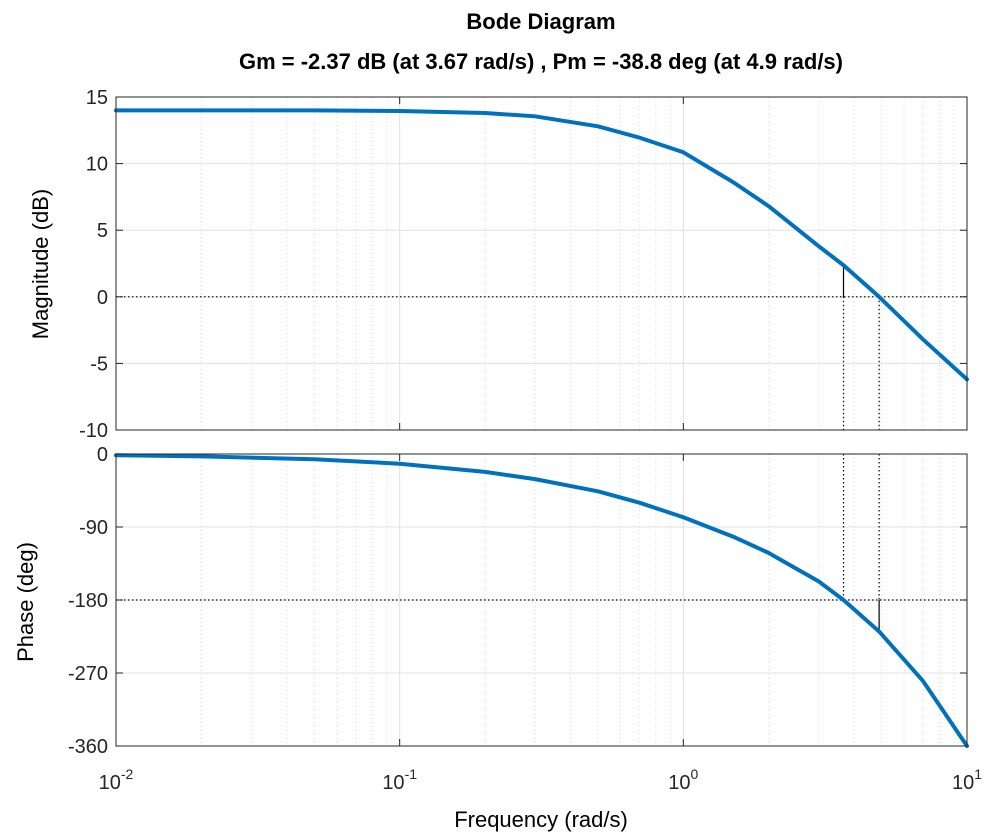 The width and height of the screenshot is (986, 835). Describe the element at coordinates (25, 602) in the screenshot. I see `phase-axis-label: Phase (deg)` at that location.